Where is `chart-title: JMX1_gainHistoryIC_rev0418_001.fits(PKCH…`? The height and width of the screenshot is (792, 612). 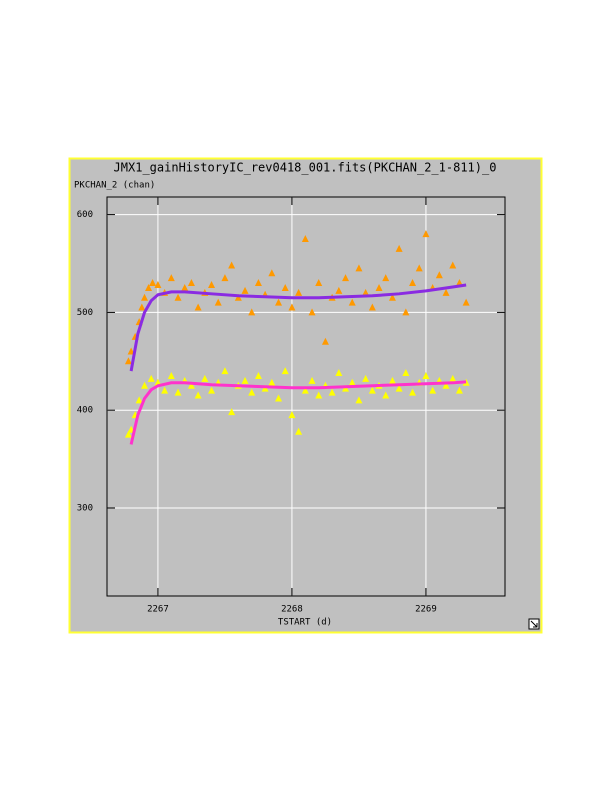
chart-title: JMX1_gainHistoryIC_rev0418_001.fits(PKCH… is located at coordinates (305, 168).